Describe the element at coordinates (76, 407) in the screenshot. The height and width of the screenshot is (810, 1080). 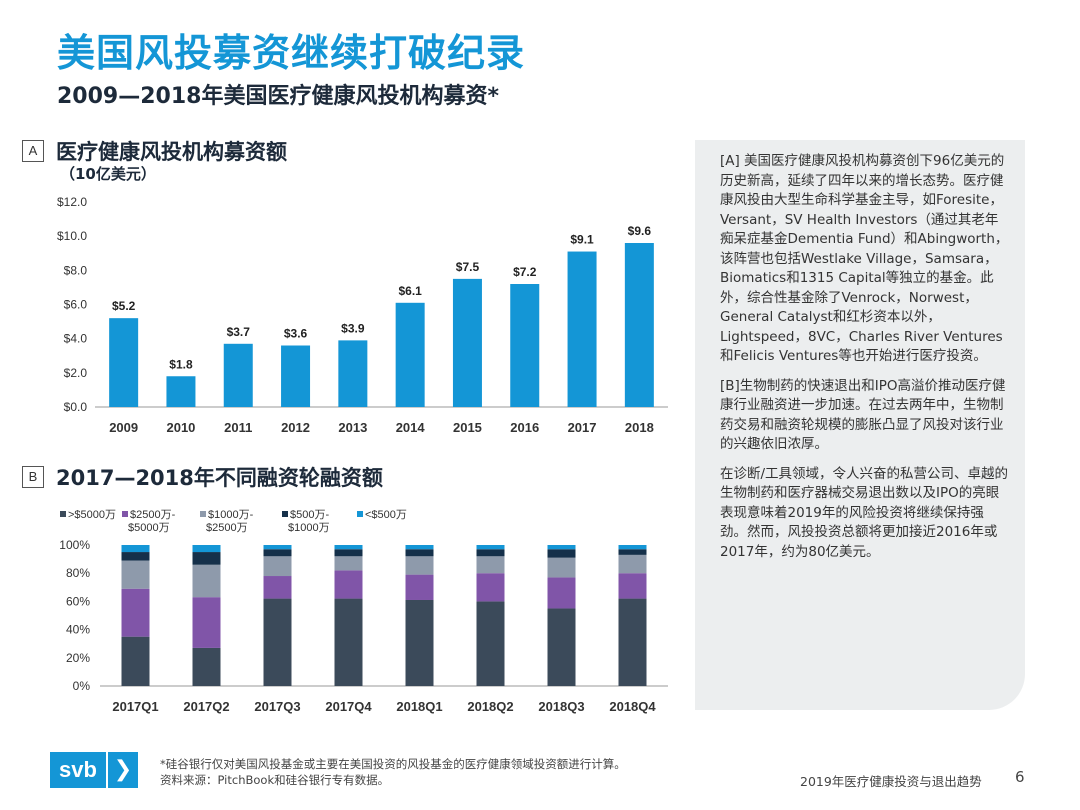
I see `y-tick-label: $0.0` at that location.